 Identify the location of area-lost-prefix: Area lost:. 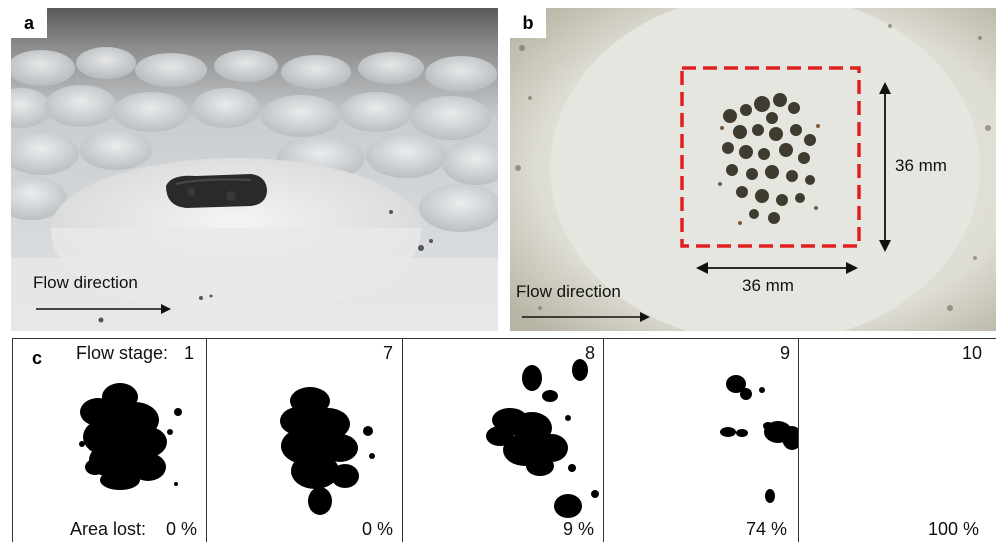
(111, 529).